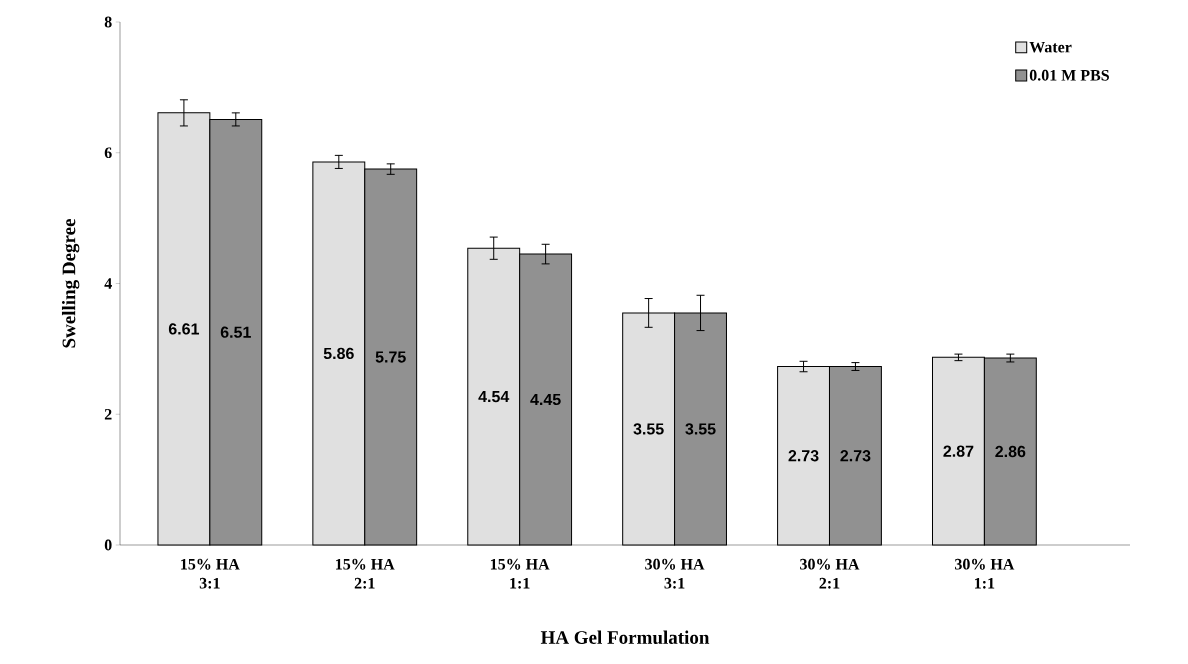  Describe the element at coordinates (1069, 75) in the screenshot. I see `legend-label: 0.01 M PBS` at that location.